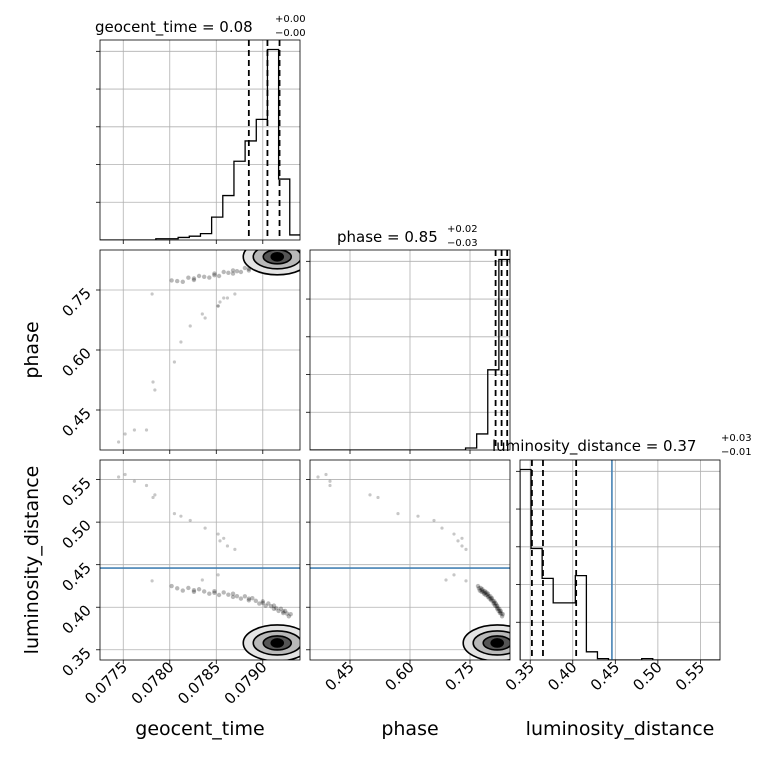  Describe the element at coordinates (32, 560) in the screenshot. I see `y-axis-label-luminosity-distance: luminosity_distance` at that location.